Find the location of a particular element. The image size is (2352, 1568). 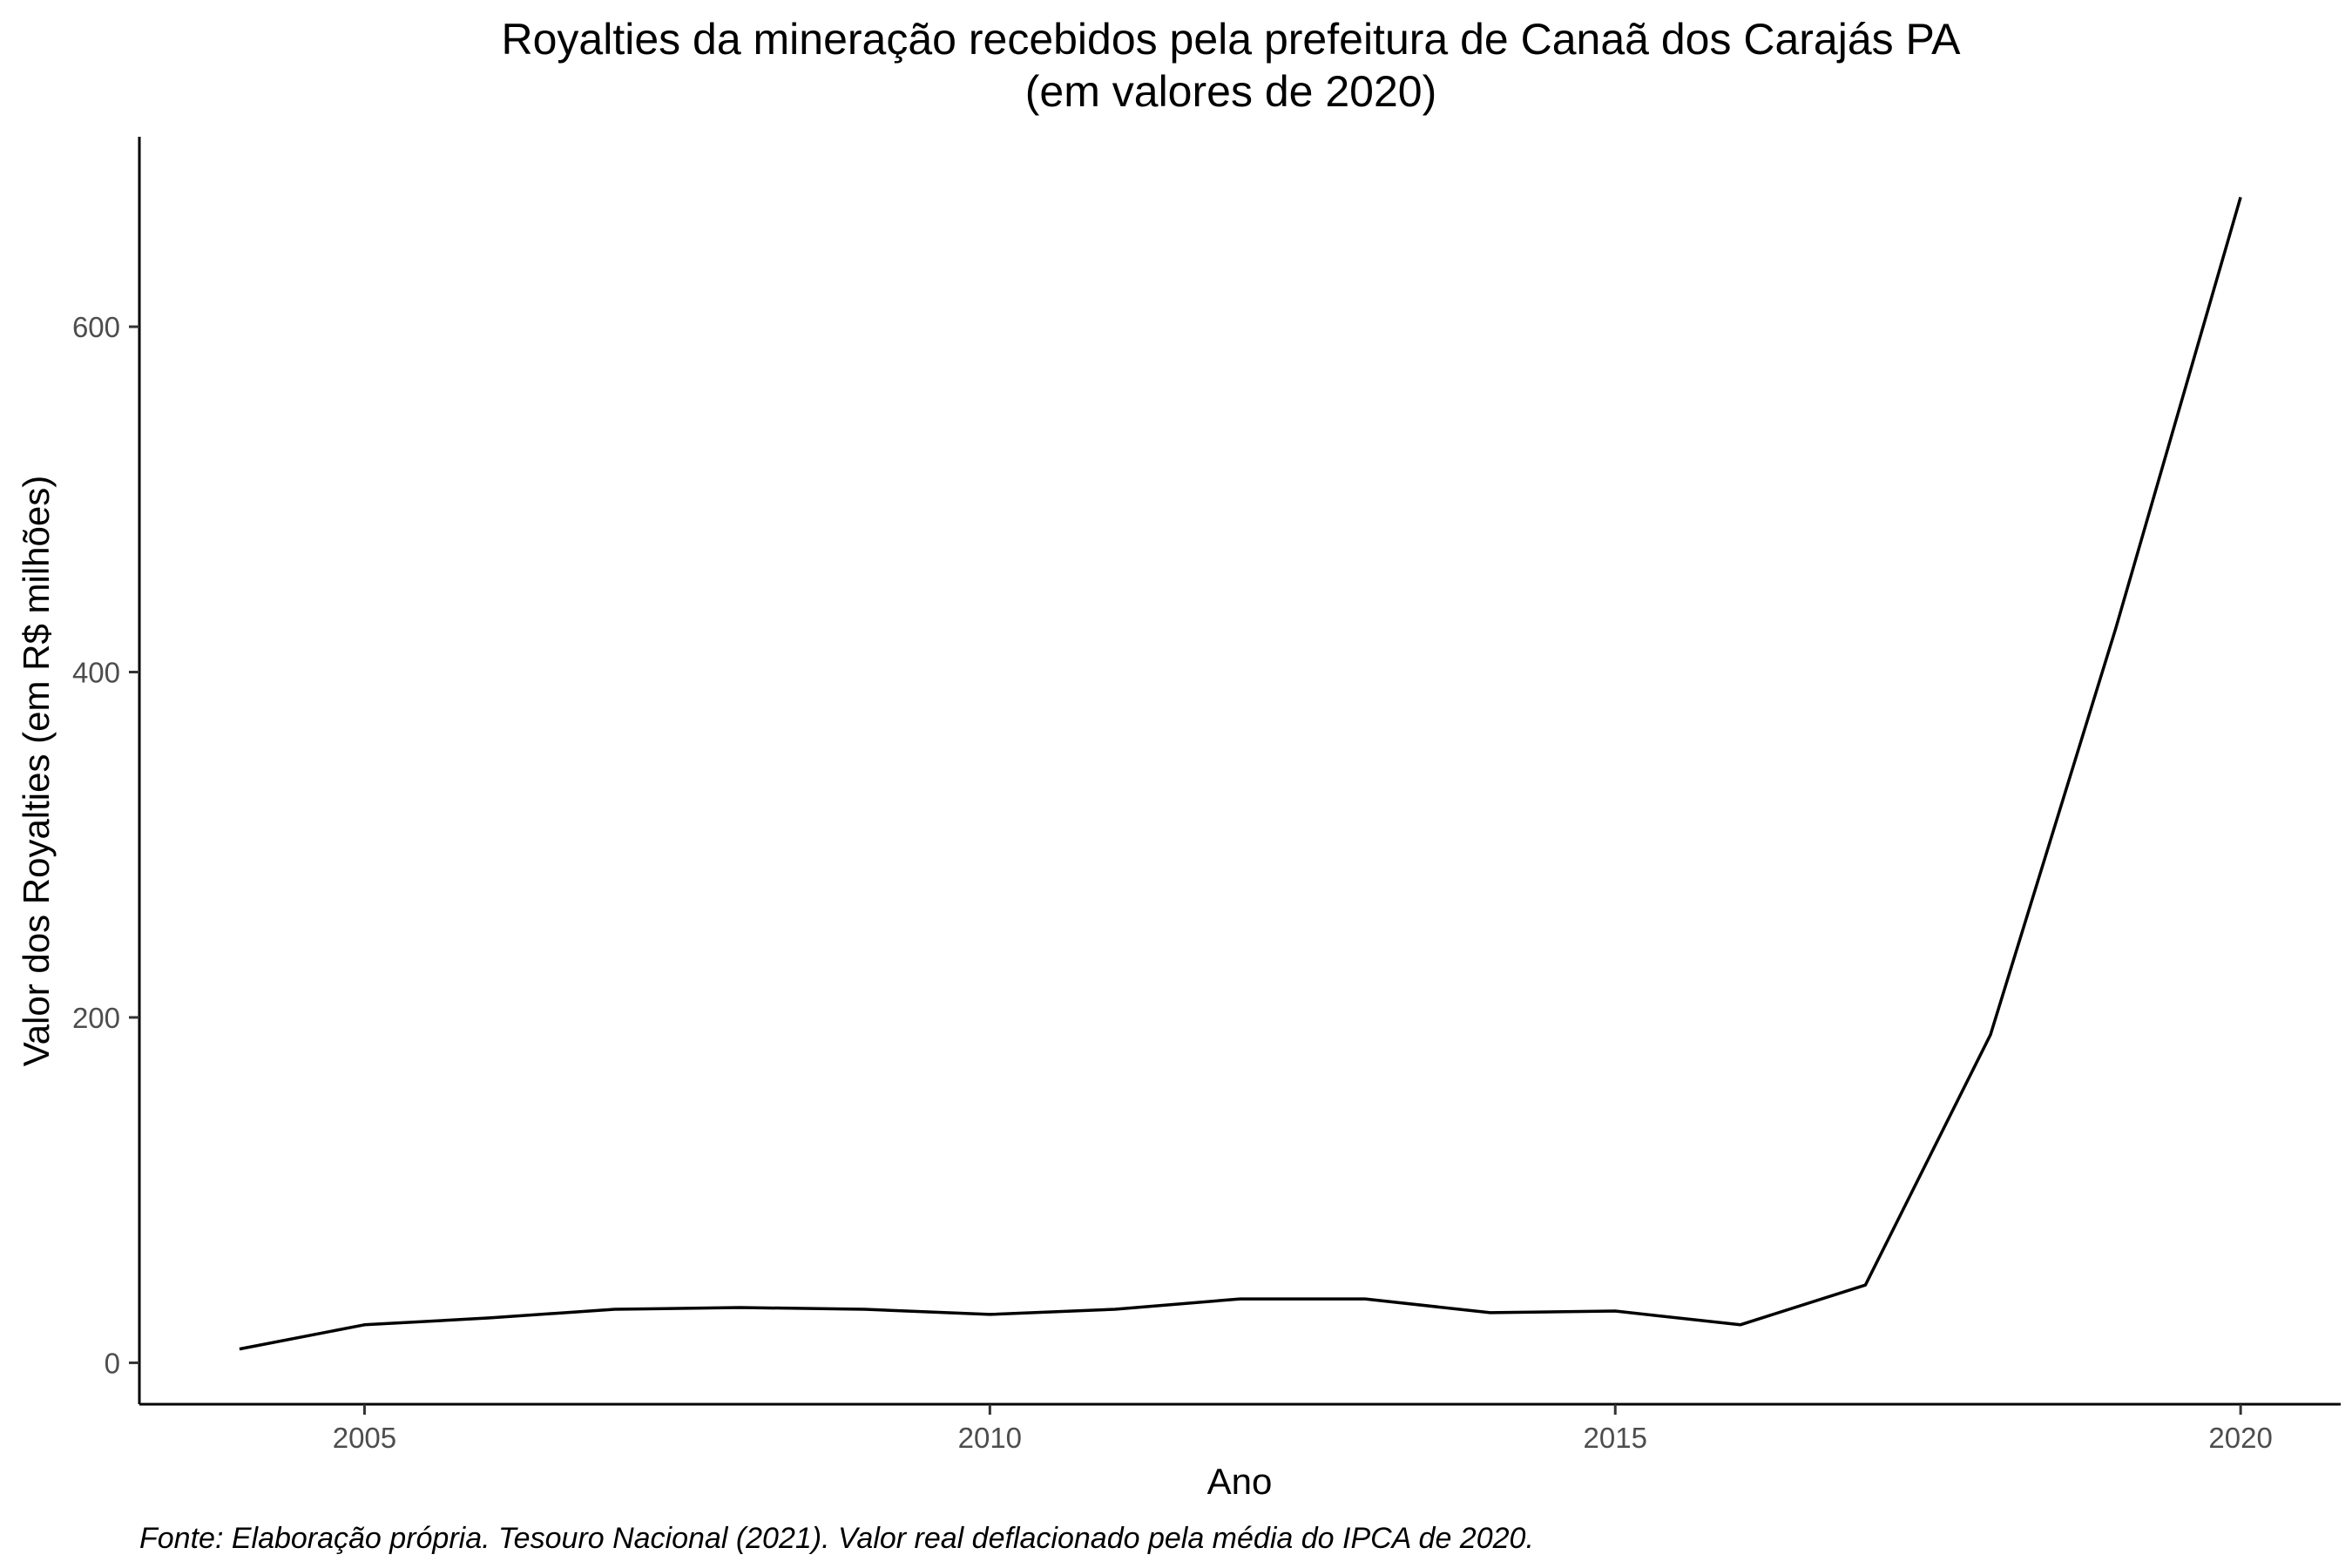

x-tick-label: 2010 is located at coordinates (990, 1438).